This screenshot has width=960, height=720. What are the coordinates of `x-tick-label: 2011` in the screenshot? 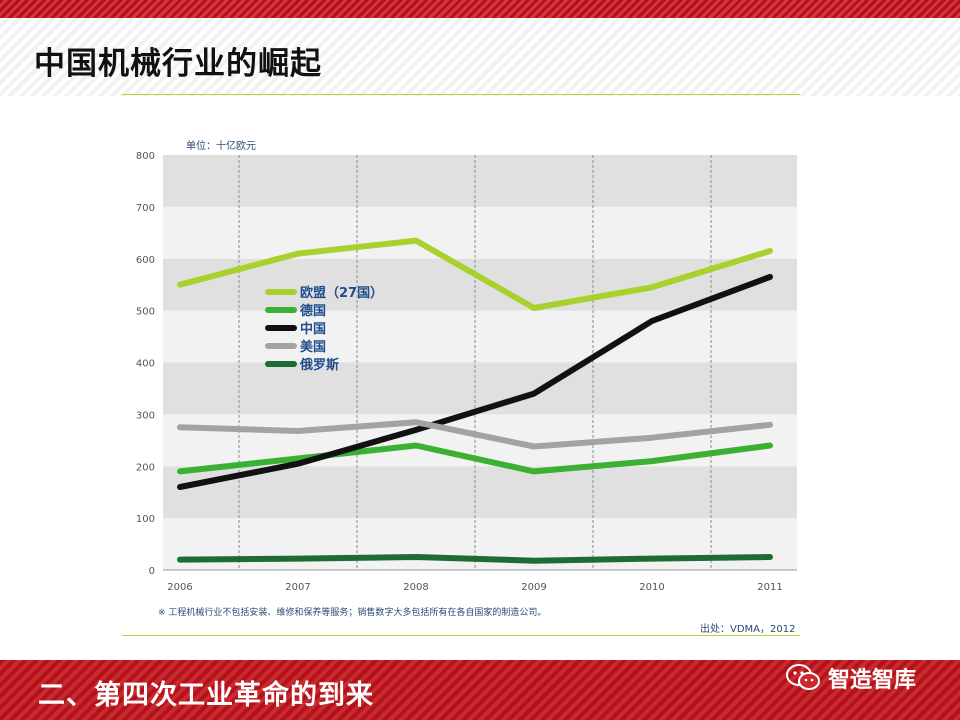 It's located at (769, 587).